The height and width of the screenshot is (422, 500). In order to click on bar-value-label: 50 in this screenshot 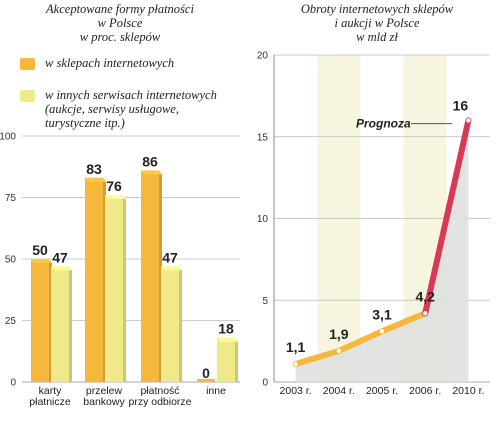, I will do `click(40, 250)`.